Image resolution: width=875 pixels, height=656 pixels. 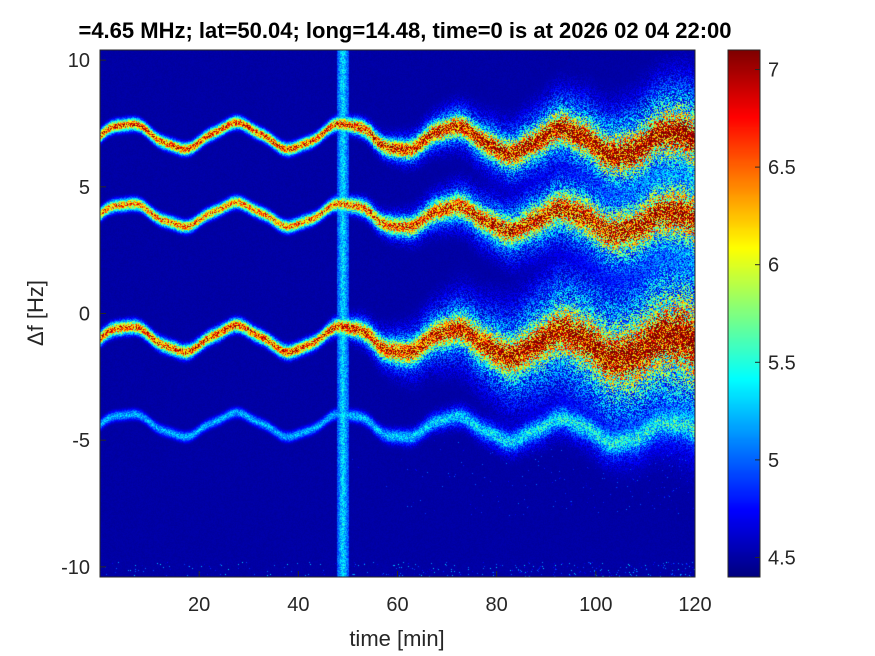 What do you see at coordinates (773, 461) in the screenshot?
I see `colorbar-tick-label: 5` at bounding box center [773, 461].